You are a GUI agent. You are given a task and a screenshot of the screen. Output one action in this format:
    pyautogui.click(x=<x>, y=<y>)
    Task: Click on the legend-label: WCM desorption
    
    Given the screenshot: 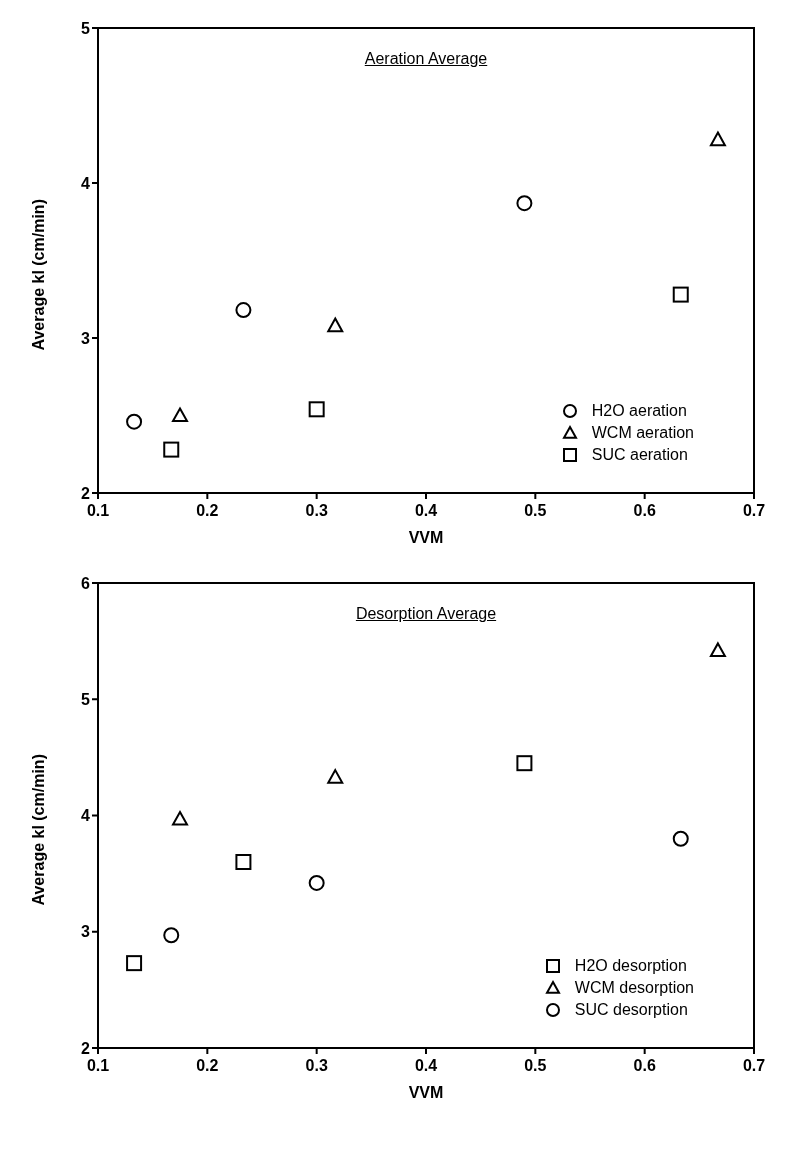 What is the action you would take?
    pyautogui.click(x=634, y=988)
    